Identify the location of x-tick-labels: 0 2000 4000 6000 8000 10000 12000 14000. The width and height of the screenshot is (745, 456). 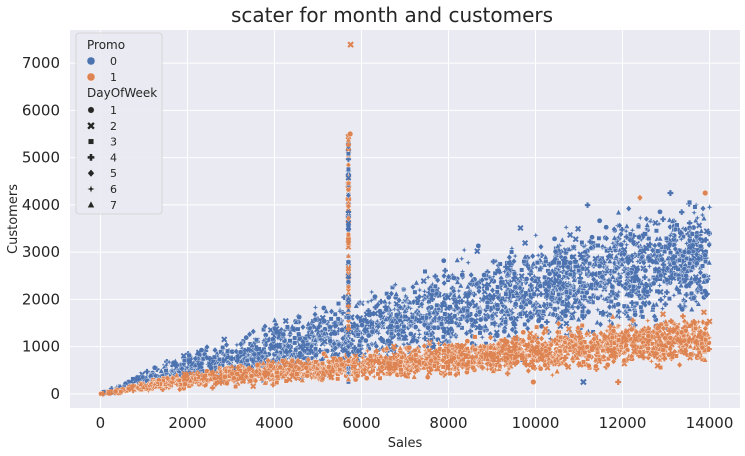
(415, 423).